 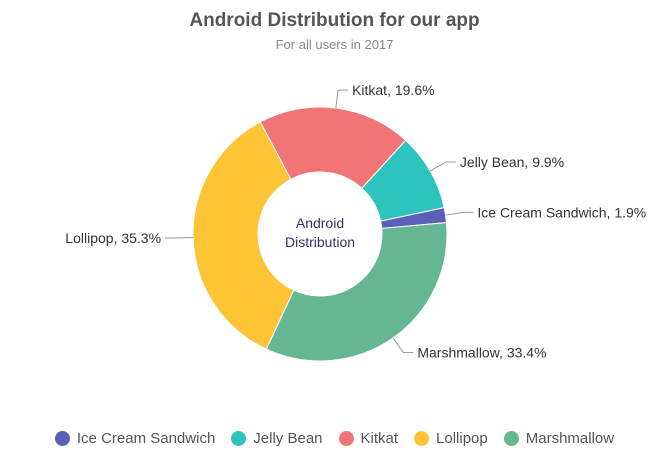 What do you see at coordinates (379, 438) in the screenshot?
I see `legend-label: Kitkat` at bounding box center [379, 438].